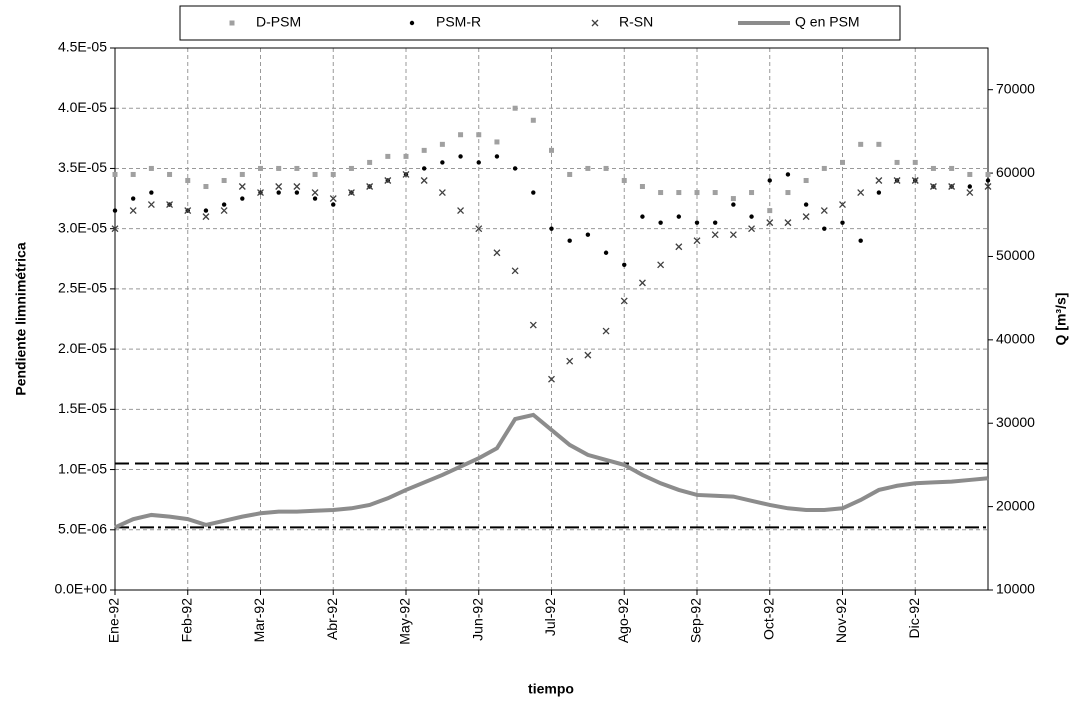  I want to click on x-tick-label: May-92, so click(405, 621).